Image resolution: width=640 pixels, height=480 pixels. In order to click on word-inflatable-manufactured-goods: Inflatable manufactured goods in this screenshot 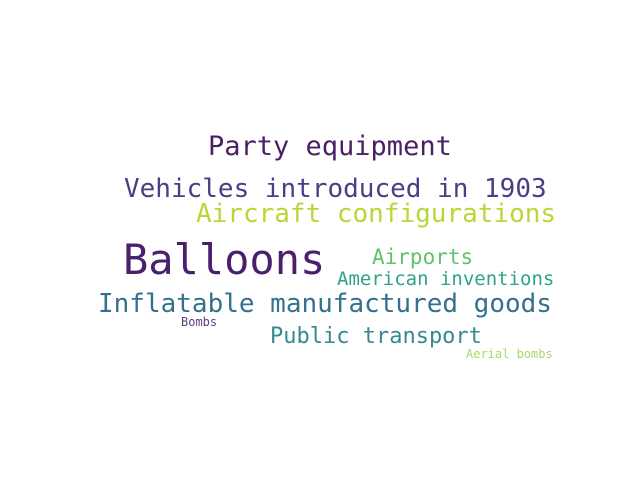, I will do `click(325, 304)`.